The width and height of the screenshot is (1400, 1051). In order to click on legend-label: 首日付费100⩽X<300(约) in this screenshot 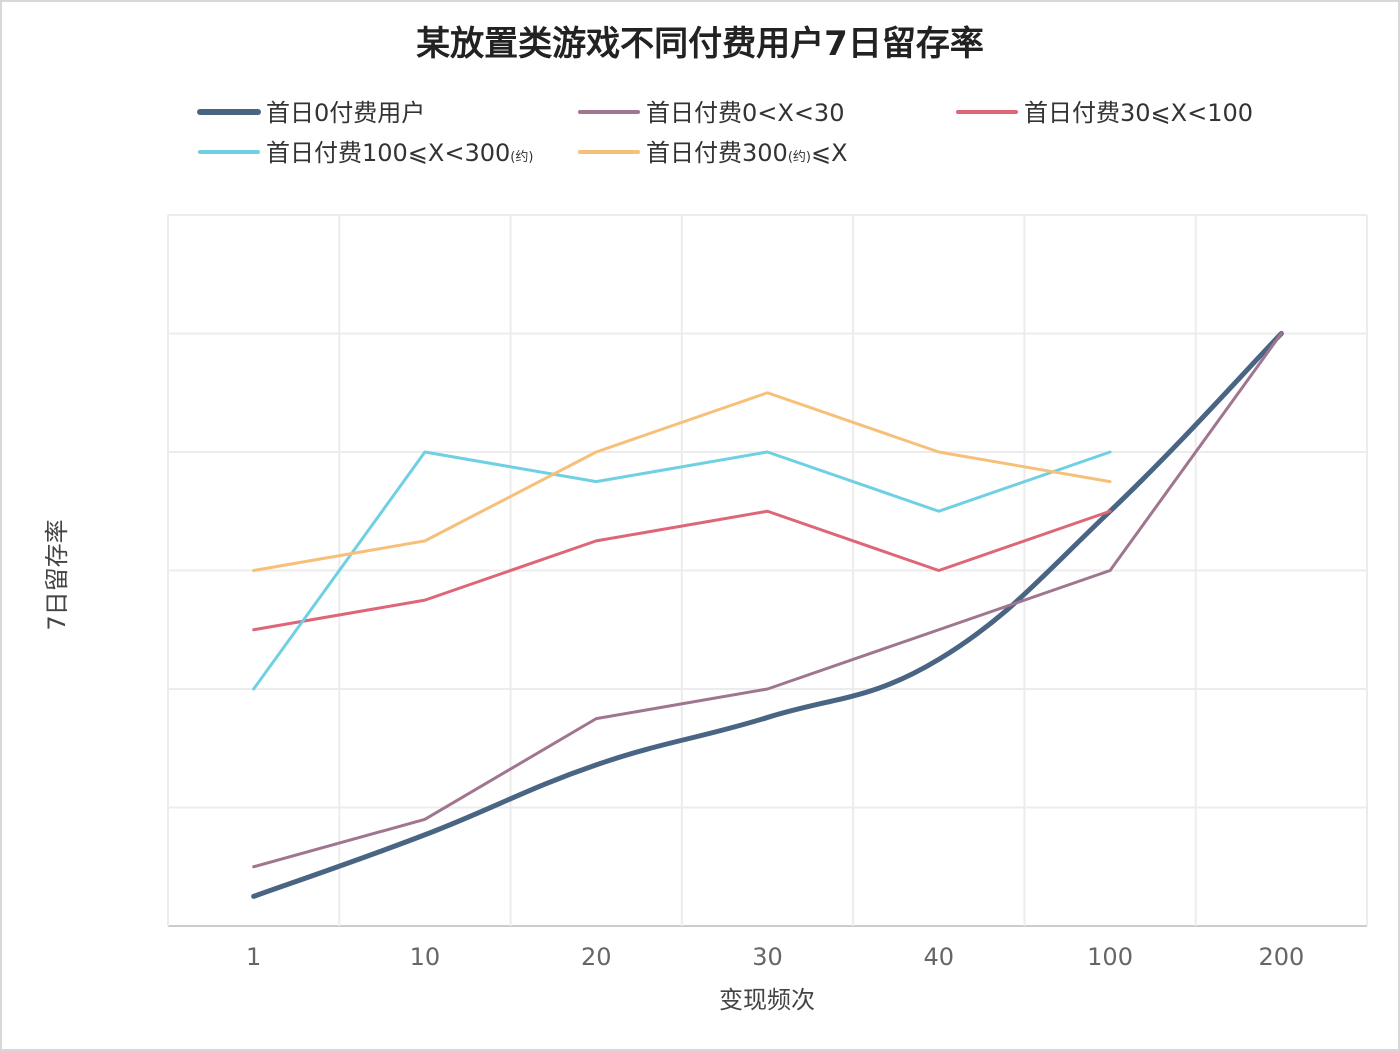, I will do `click(399, 153)`.